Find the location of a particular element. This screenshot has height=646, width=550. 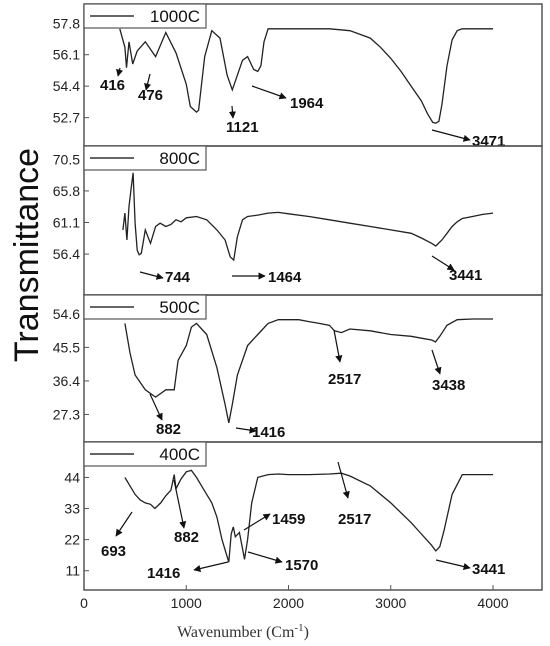

series-line-400c is located at coordinates (308, 516).